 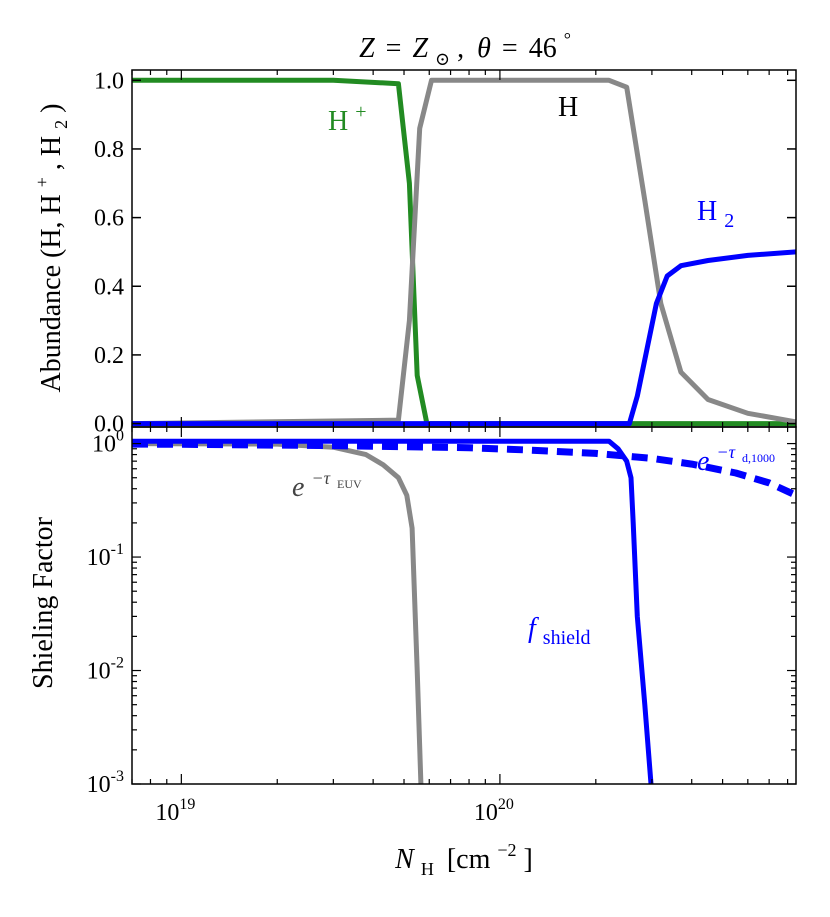 I want to click on label-hplus-sup: +, so click(x=360, y=112).